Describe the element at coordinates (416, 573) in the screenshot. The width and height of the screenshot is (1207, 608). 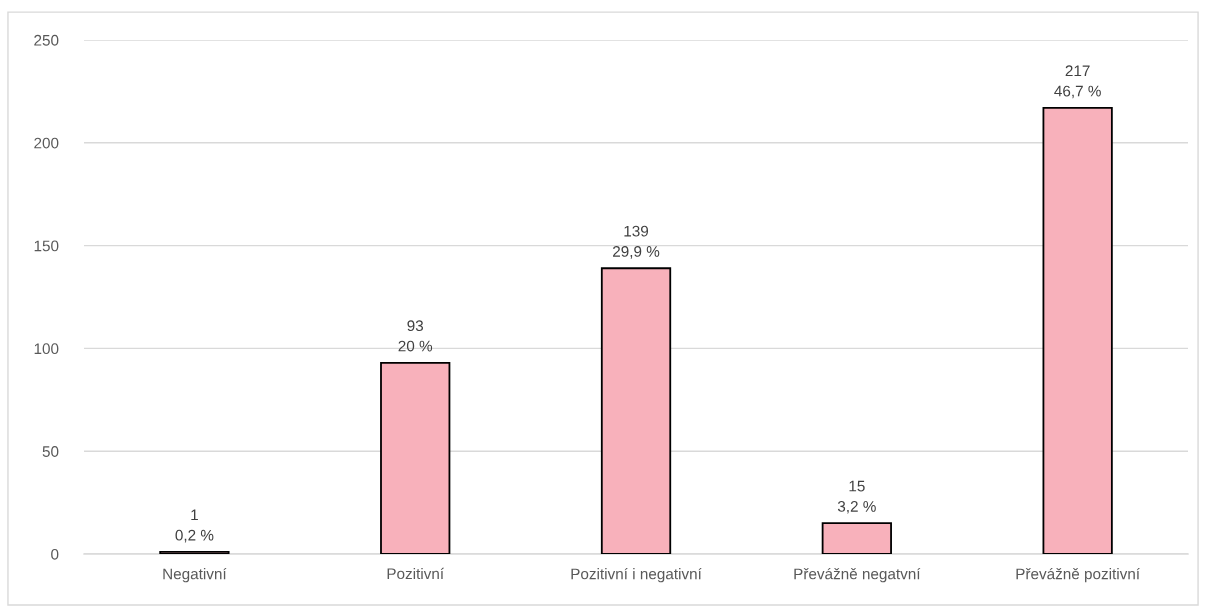
I see `x-tick-label: Pozitivní` at that location.